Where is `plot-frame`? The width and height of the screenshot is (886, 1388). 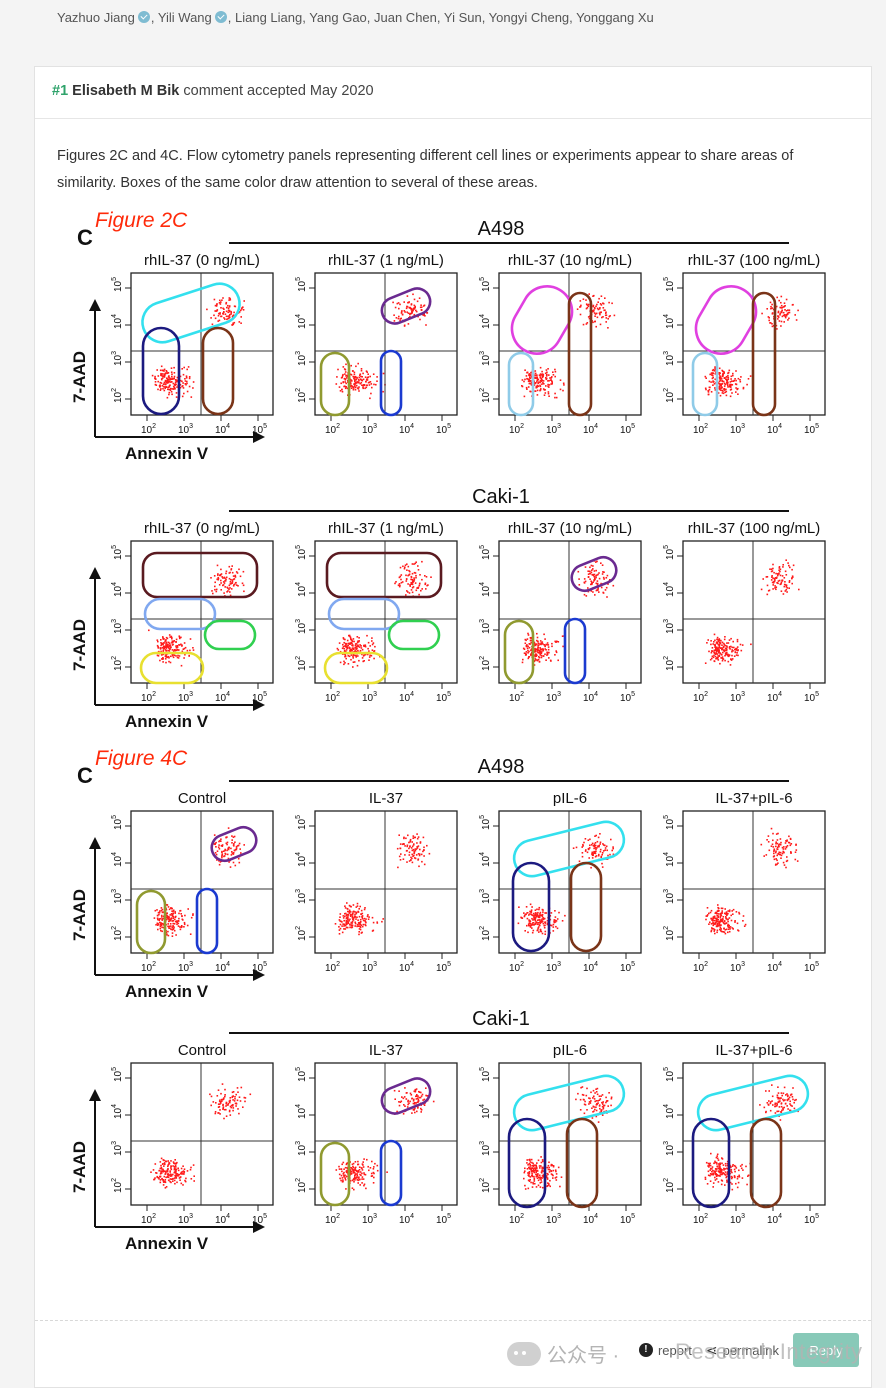 plot-frame is located at coordinates (202, 1134).